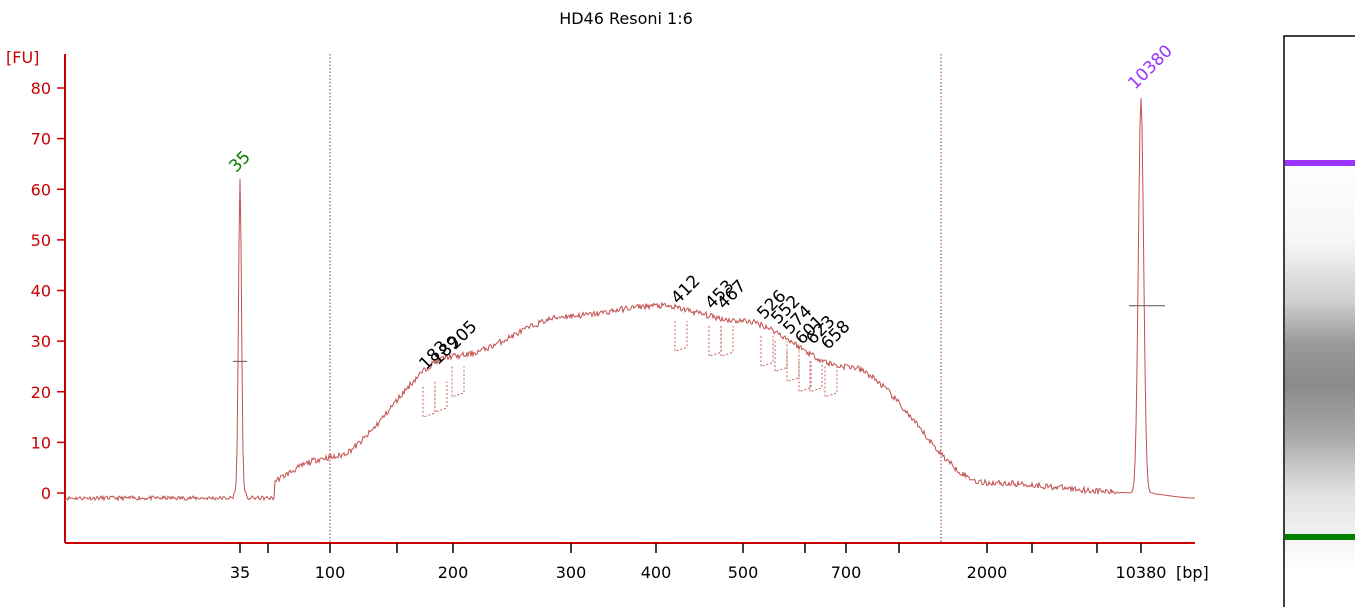 The width and height of the screenshot is (1355, 607). I want to click on y-tick-label: 0, so click(46, 493).